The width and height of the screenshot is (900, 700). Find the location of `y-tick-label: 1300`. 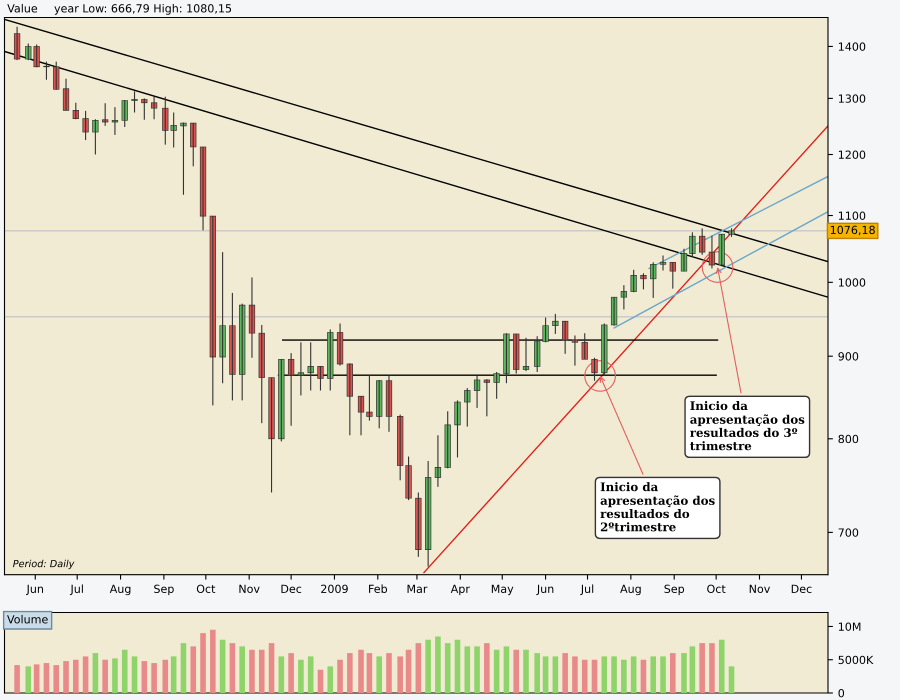

y-tick-label: 1300 is located at coordinates (852, 98).